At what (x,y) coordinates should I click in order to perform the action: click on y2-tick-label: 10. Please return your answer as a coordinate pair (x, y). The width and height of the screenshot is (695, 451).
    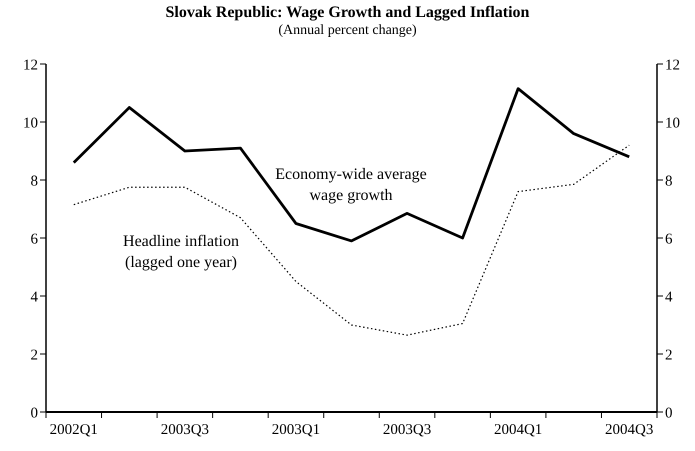
    Looking at the image, I should click on (672, 123).